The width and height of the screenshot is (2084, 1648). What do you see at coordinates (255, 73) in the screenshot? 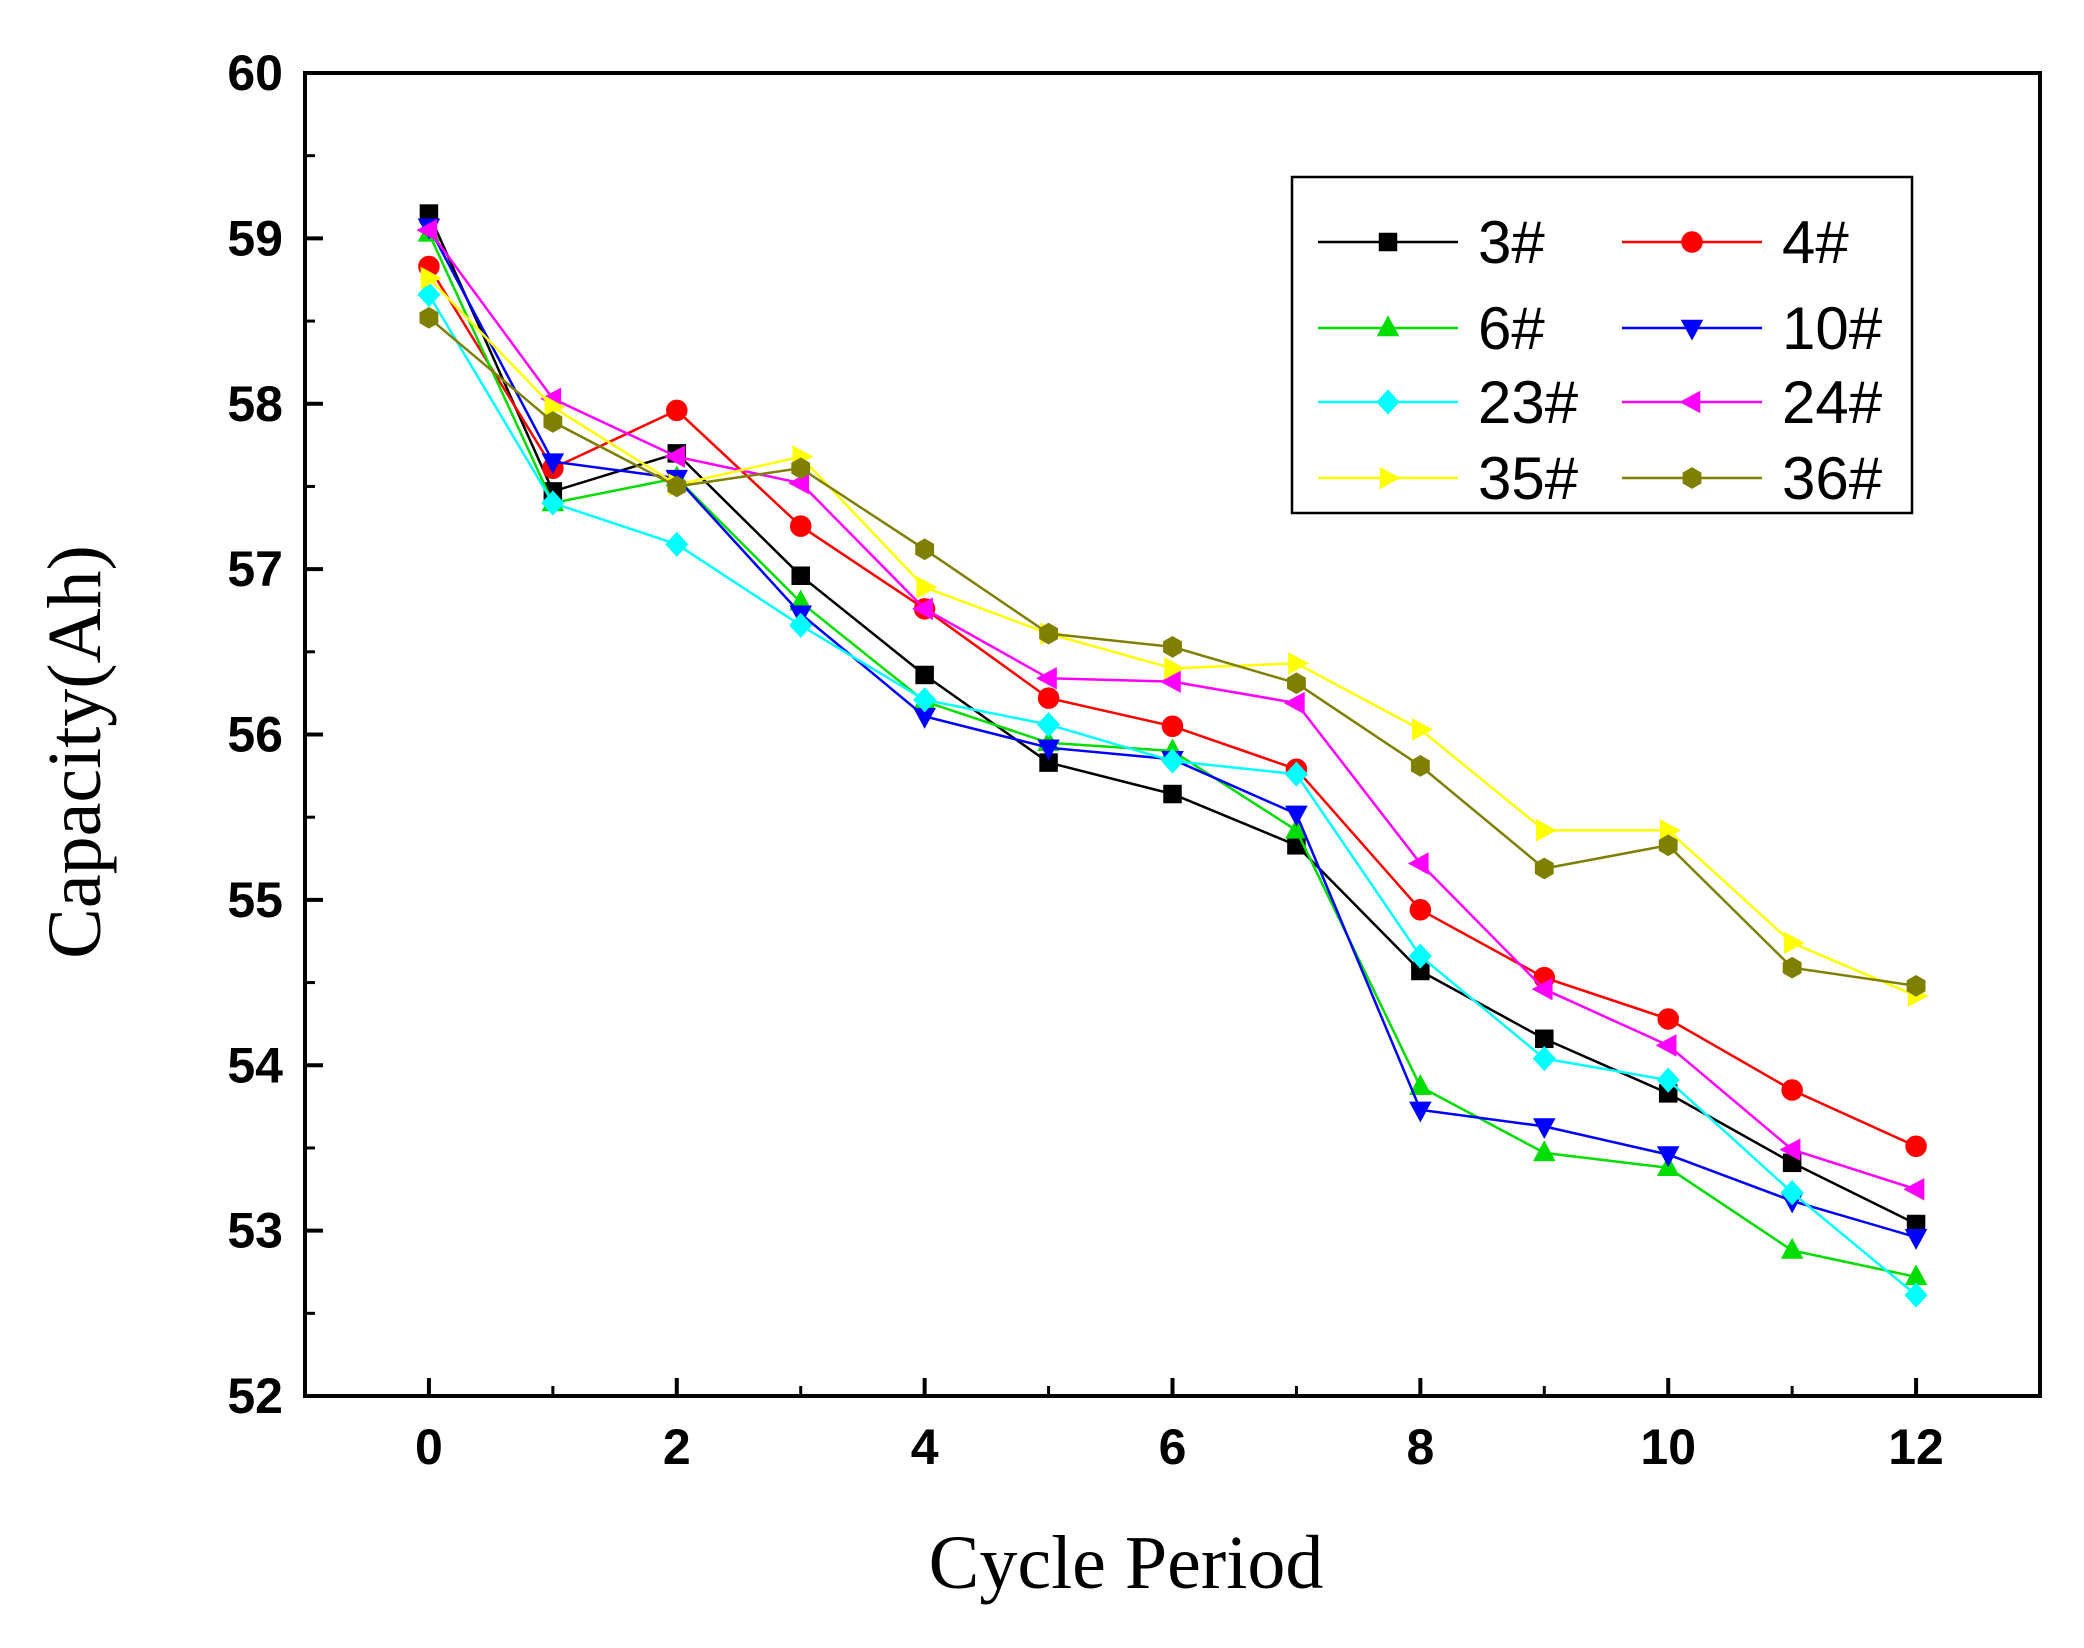
I see `y-tick-label: 60` at bounding box center [255, 73].